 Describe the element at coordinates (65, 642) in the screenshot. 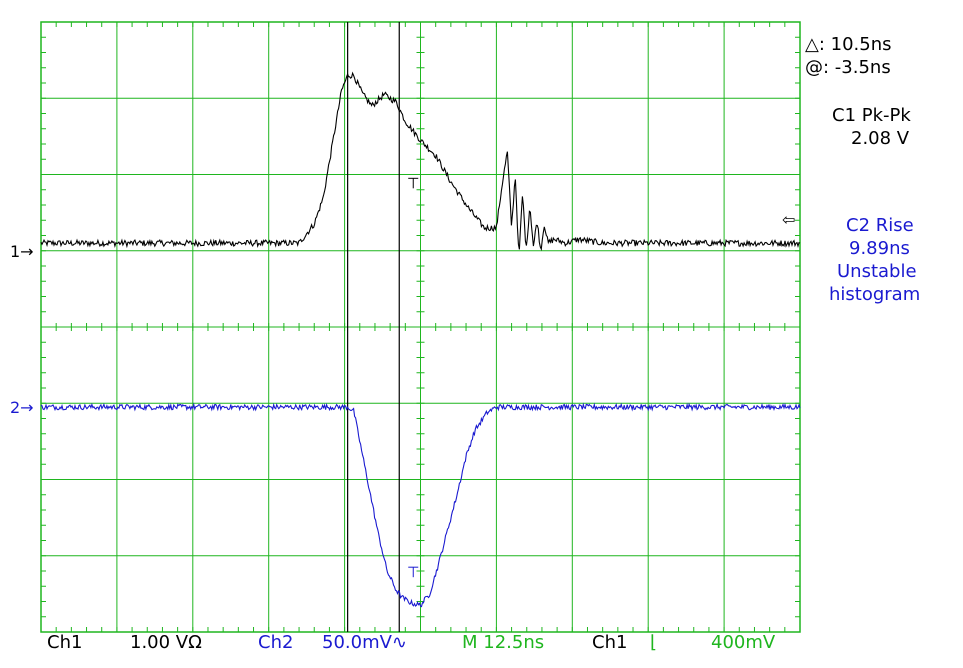

I see `ch1-label: Ch1` at that location.